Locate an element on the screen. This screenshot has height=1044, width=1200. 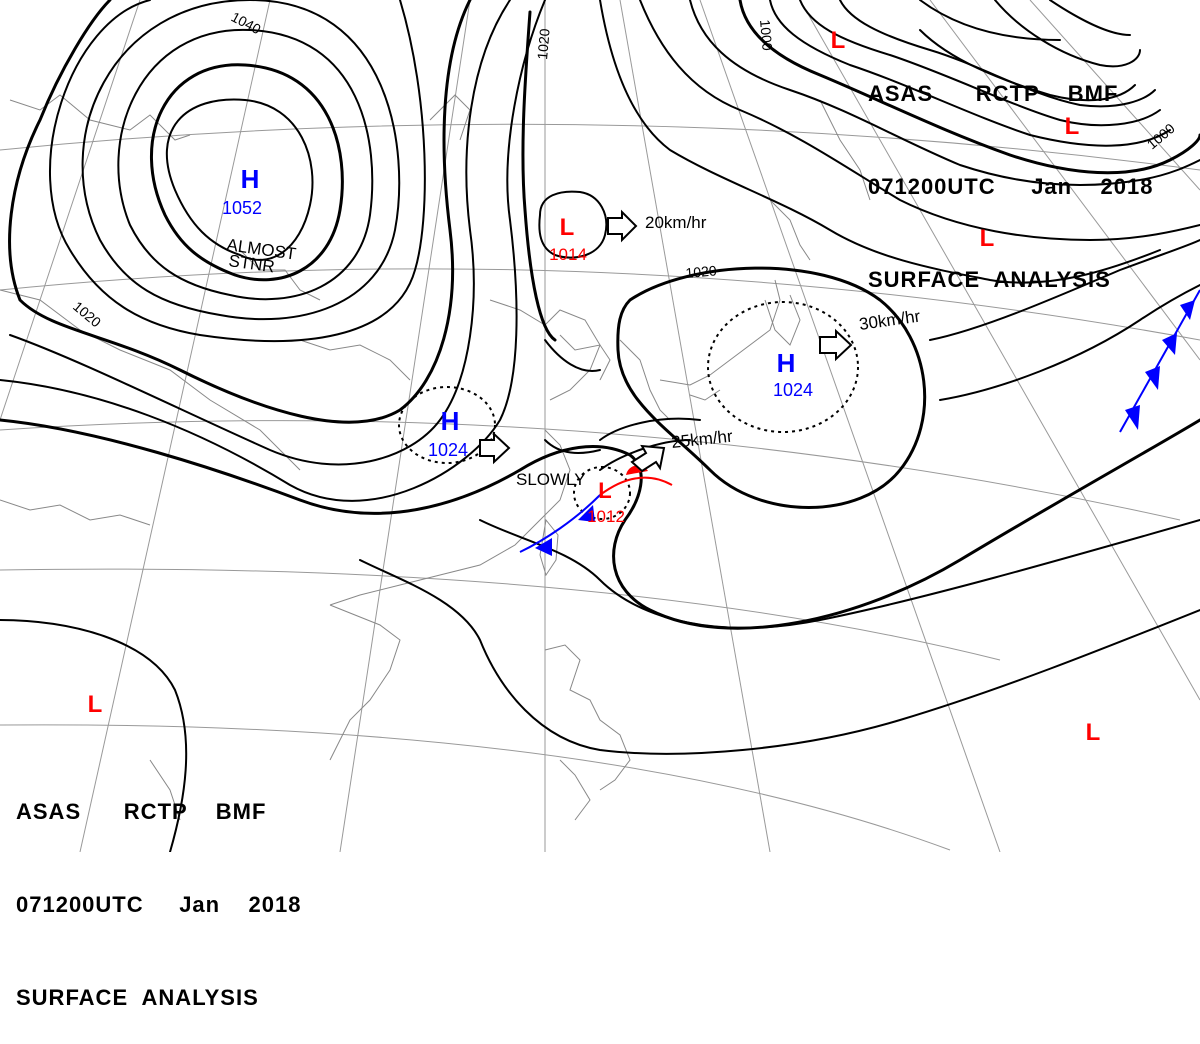
low-symbol-ne2: L is located at coordinates (1072, 126).